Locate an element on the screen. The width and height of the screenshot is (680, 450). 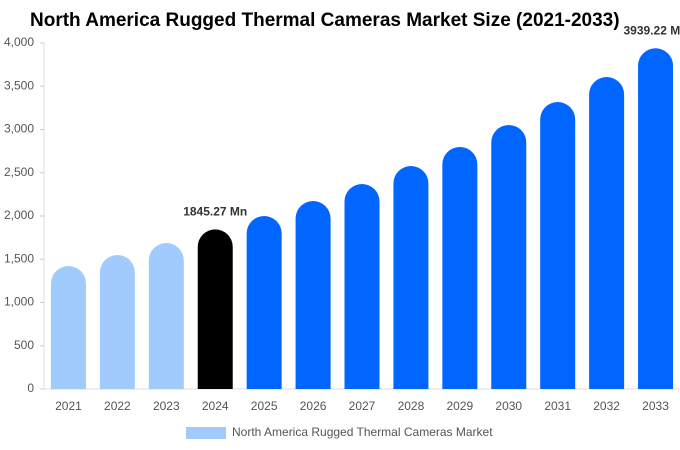
y-tick-label: 4,000 is located at coordinates (19, 42).